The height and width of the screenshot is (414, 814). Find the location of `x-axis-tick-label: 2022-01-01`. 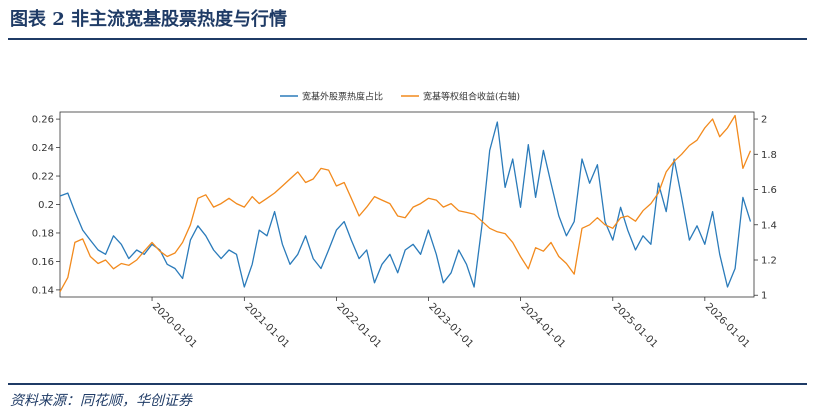

x-axis-tick-label: 2022-01-01 is located at coordinates (358, 325).